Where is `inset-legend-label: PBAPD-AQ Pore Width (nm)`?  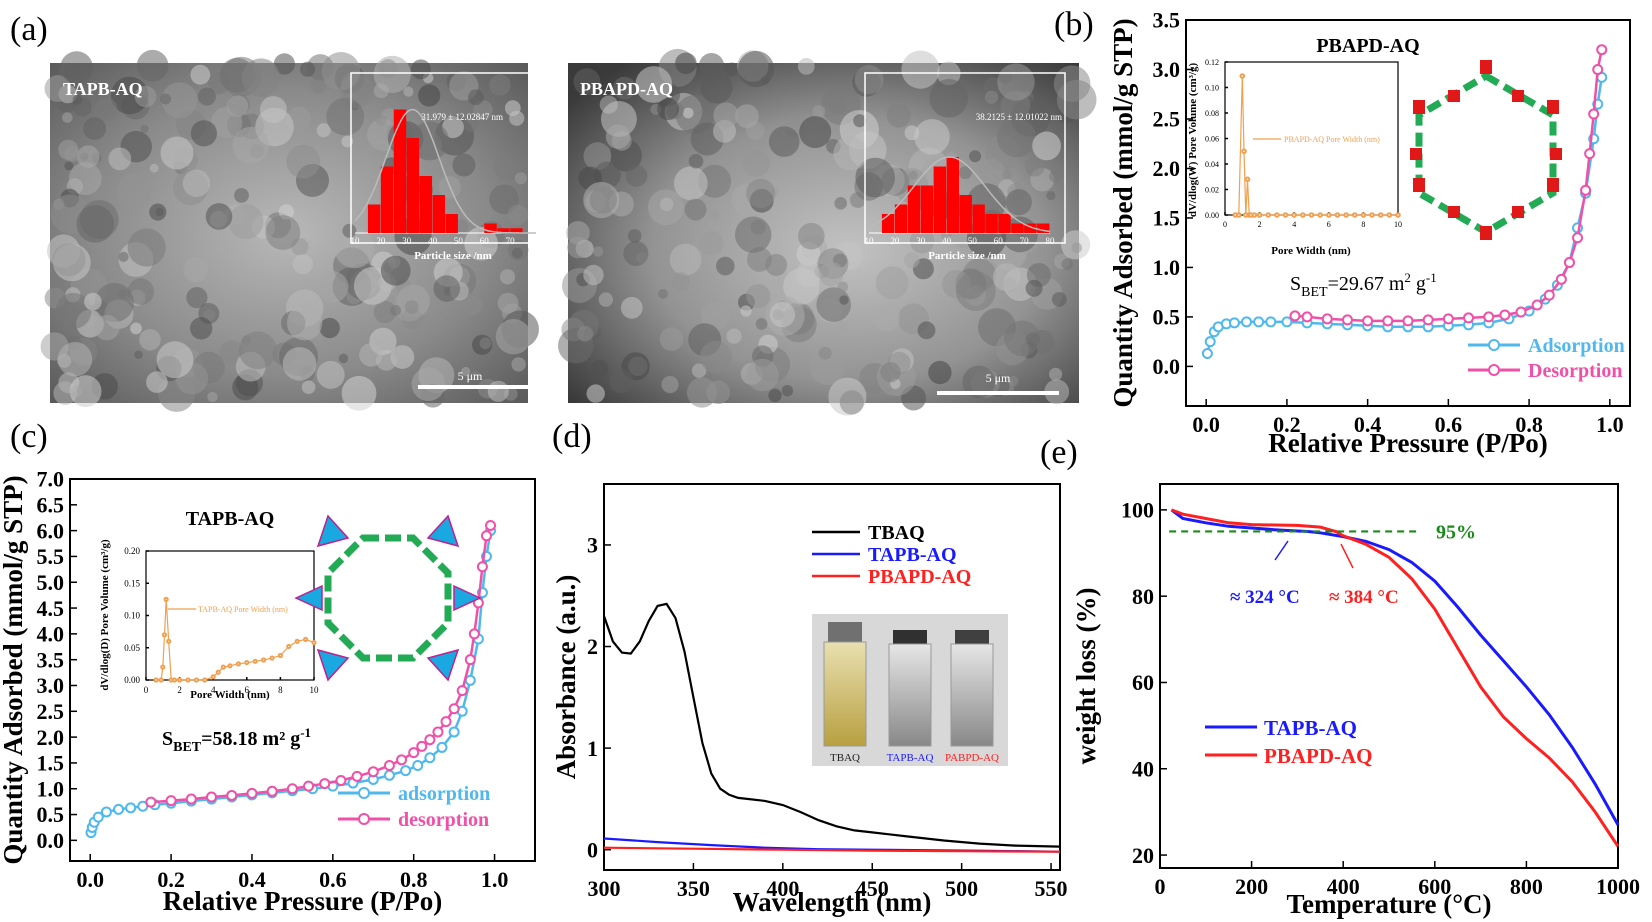 inset-legend-label: PBAPD-AQ Pore Width (nm) is located at coordinates (1332, 139).